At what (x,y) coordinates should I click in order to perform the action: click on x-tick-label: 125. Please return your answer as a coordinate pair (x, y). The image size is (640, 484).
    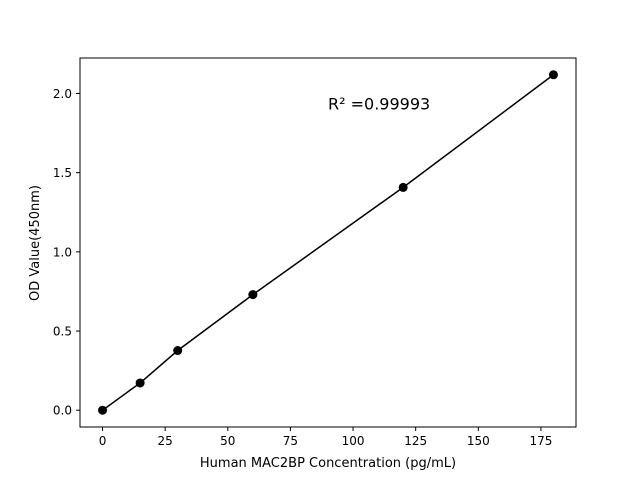
    Looking at the image, I should click on (415, 441).